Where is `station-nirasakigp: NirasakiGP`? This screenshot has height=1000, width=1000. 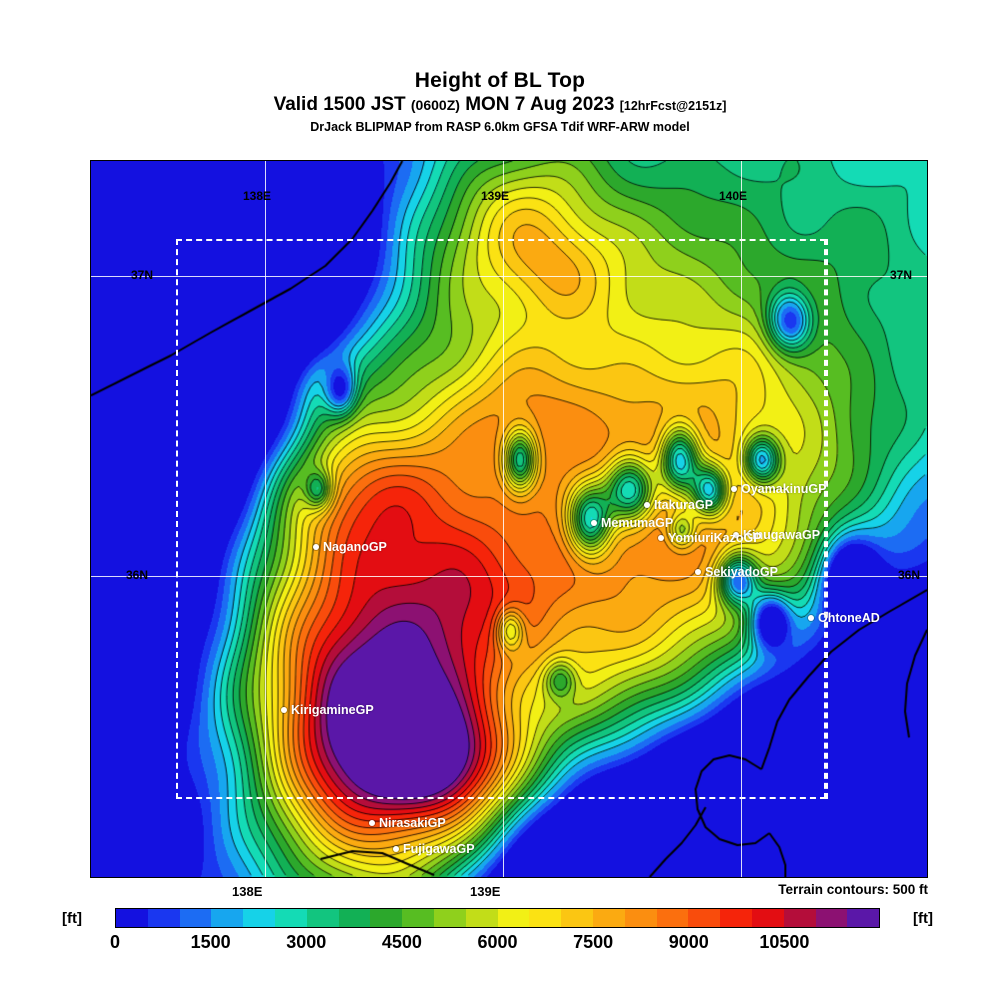 station-nirasakigp: NirasakiGP is located at coordinates (407, 823).